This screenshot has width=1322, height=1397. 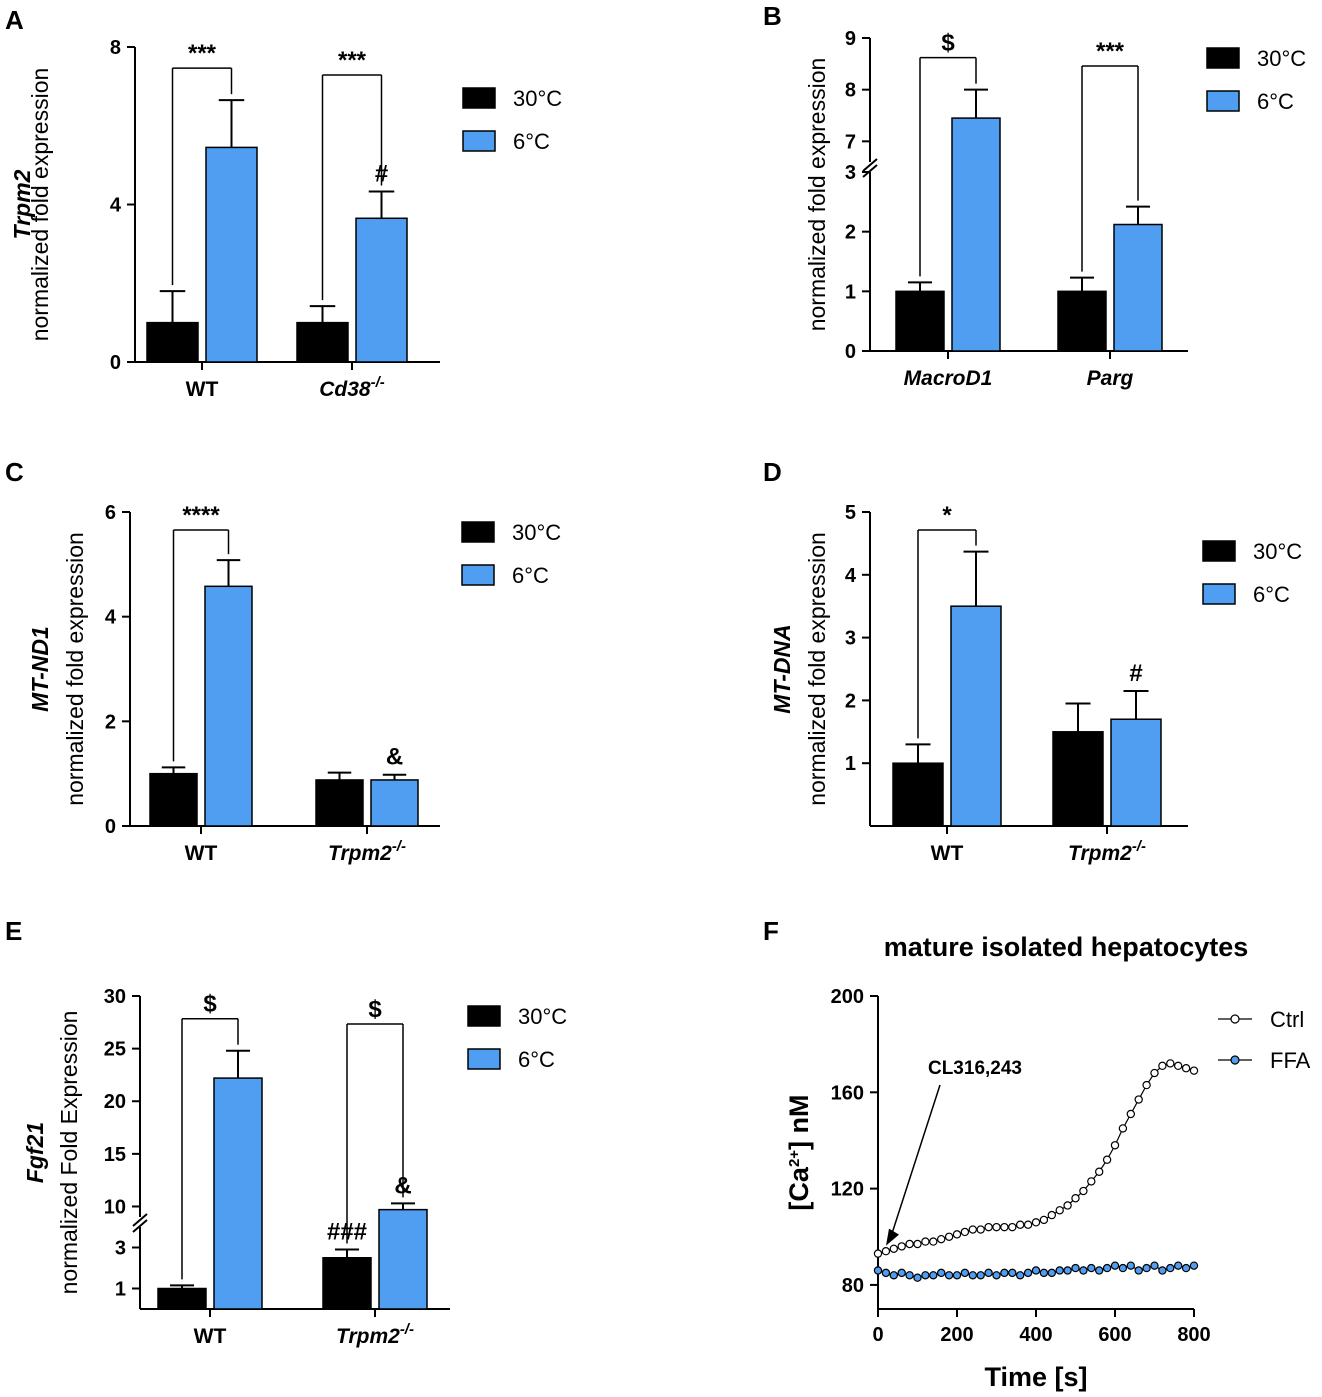 I want to click on y-tick-label: 80, so click(x=853, y=1286).